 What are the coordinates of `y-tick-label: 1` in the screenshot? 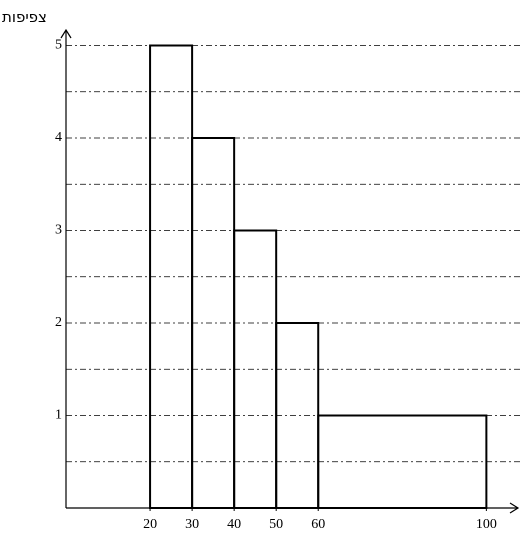 It's located at (58, 415).